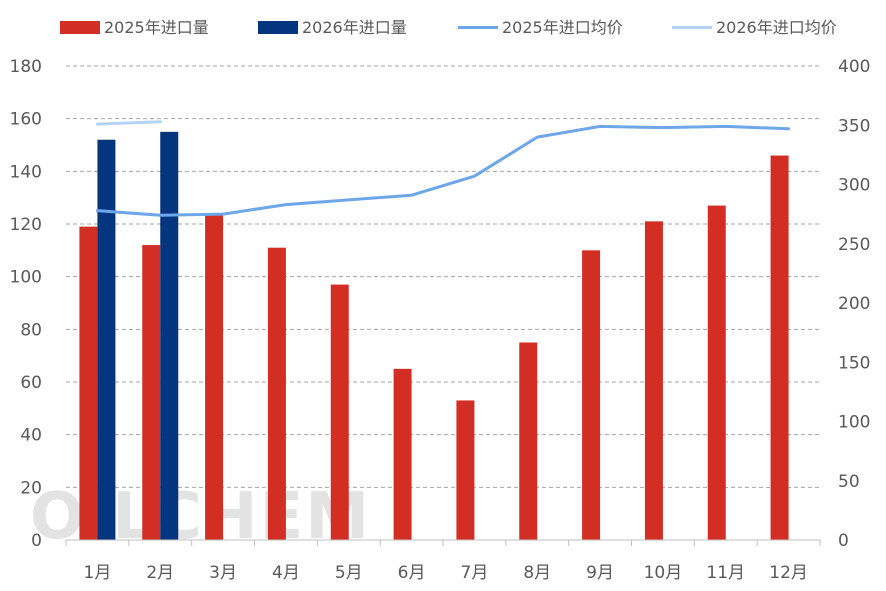  Describe the element at coordinates (776, 27) in the screenshot. I see `legend-label: 2026年进口均价` at that location.